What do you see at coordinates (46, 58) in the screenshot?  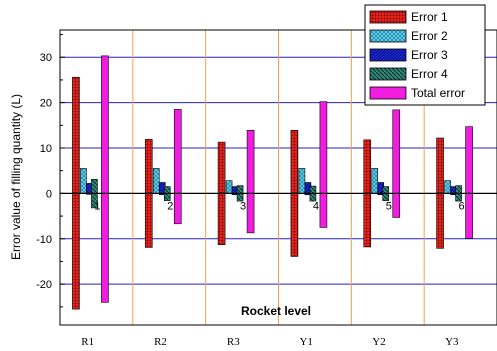 I see `y-tick-label: 30` at bounding box center [46, 58].